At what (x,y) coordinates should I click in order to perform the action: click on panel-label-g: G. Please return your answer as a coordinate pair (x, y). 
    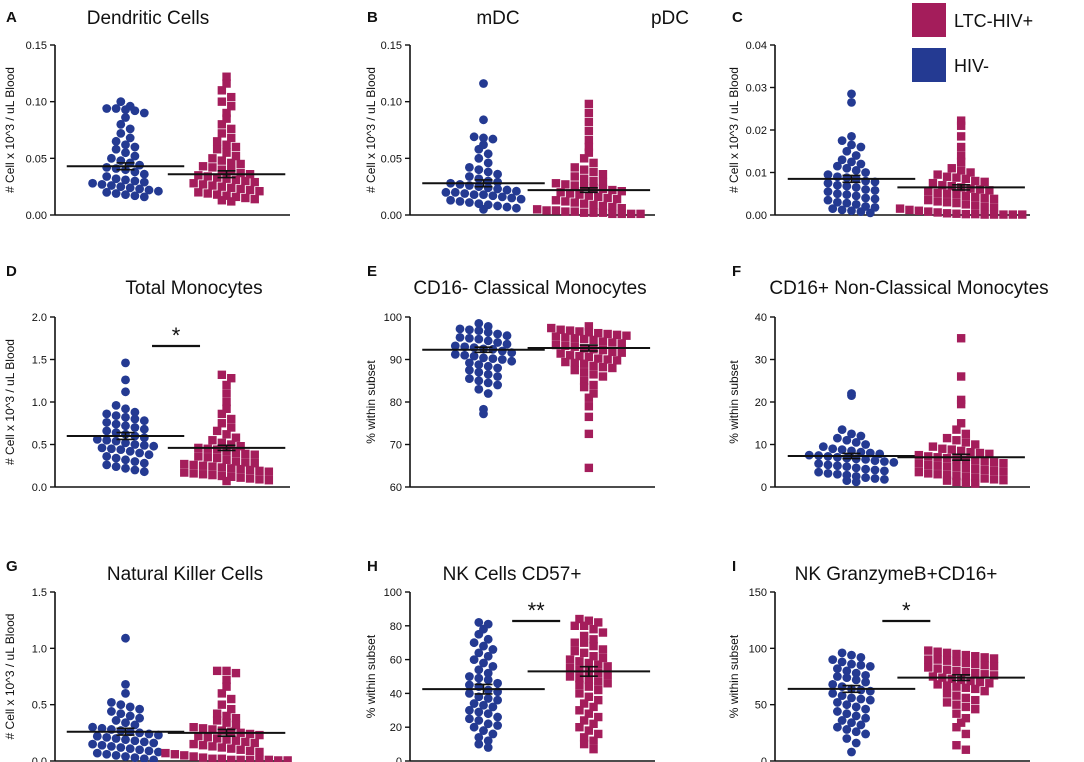
    Looking at the image, I should click on (12, 566).